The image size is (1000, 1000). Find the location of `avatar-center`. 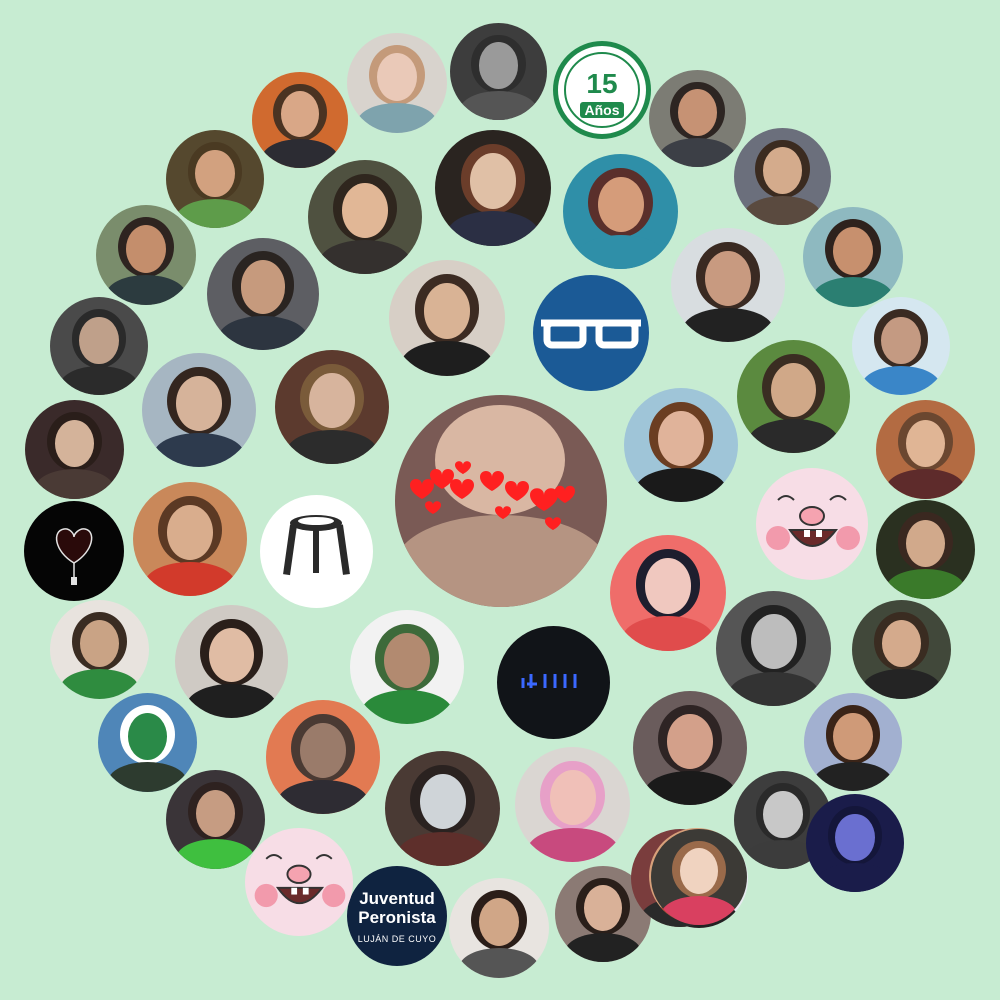

avatar-center is located at coordinates (501, 501).